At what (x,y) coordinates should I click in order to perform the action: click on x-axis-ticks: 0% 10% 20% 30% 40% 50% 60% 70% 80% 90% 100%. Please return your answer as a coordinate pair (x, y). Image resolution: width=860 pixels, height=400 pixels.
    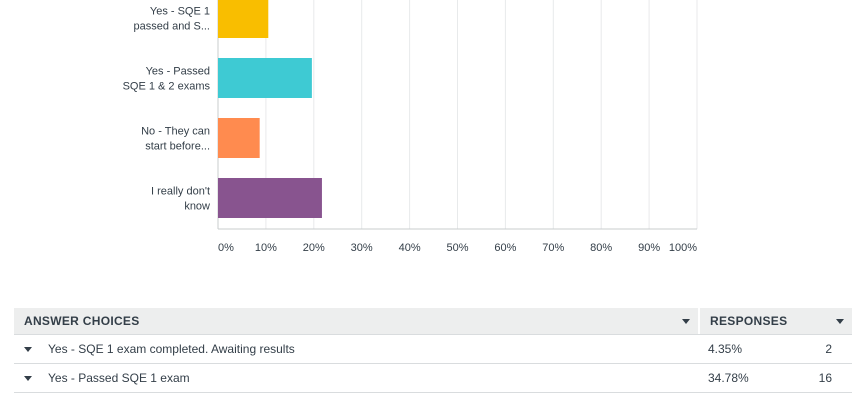
    Looking at the image, I should click on (457, 248).